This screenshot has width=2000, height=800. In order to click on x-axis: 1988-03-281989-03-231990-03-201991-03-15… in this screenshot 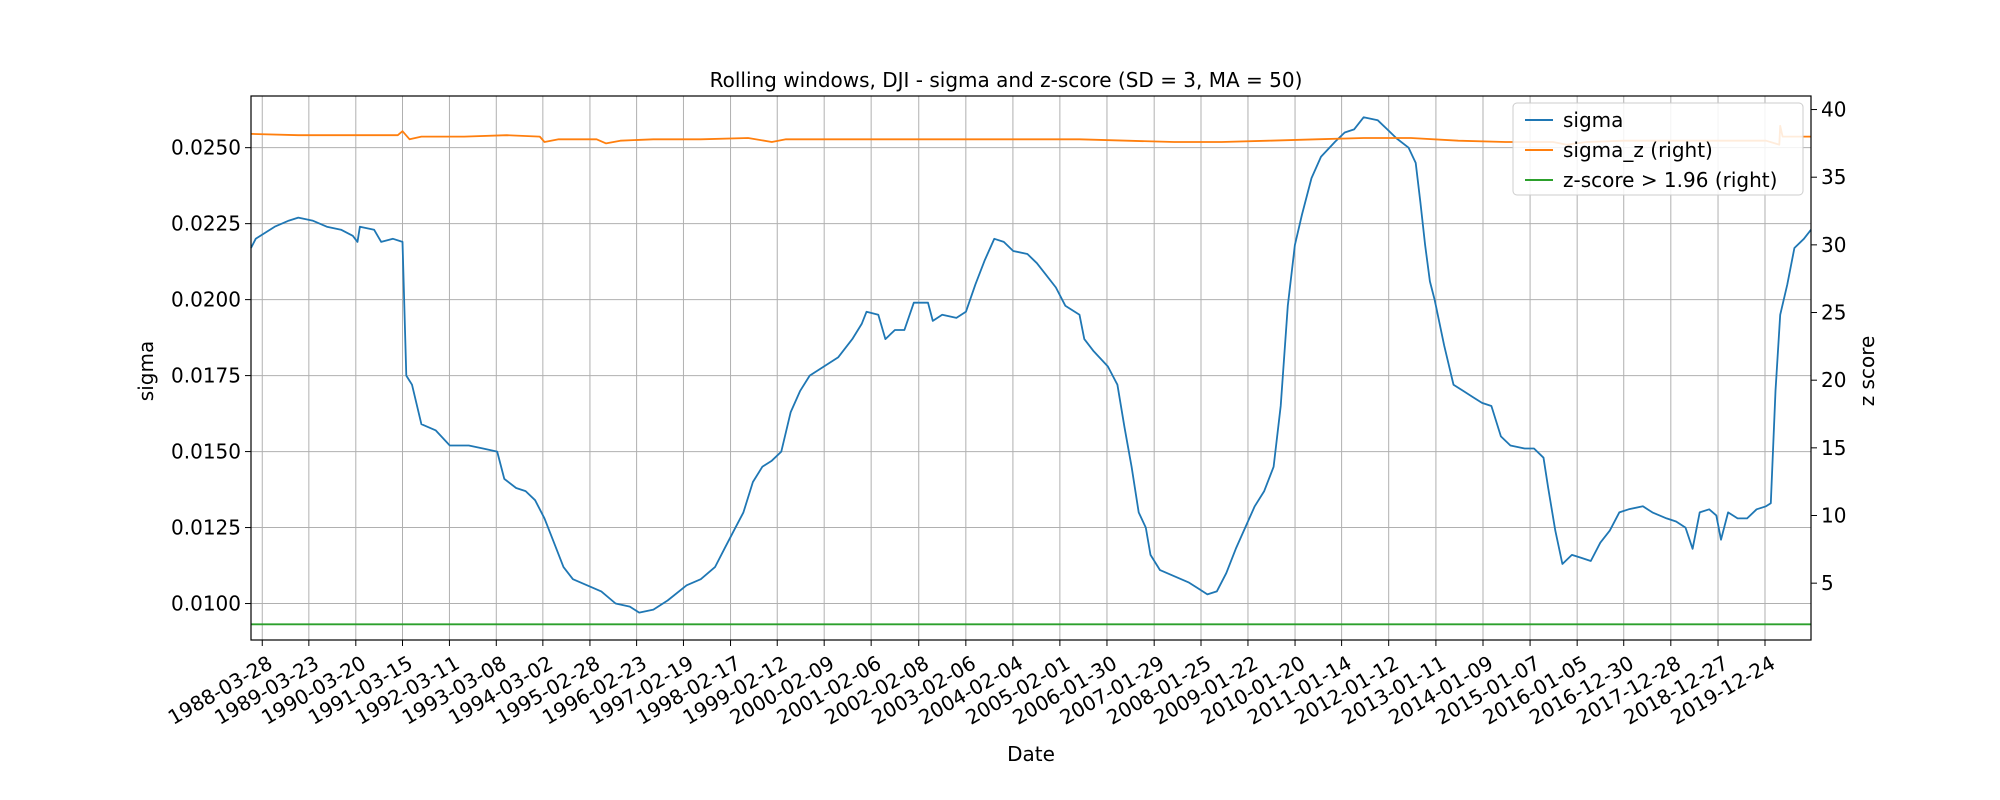, I will do `click(971, 685)`.